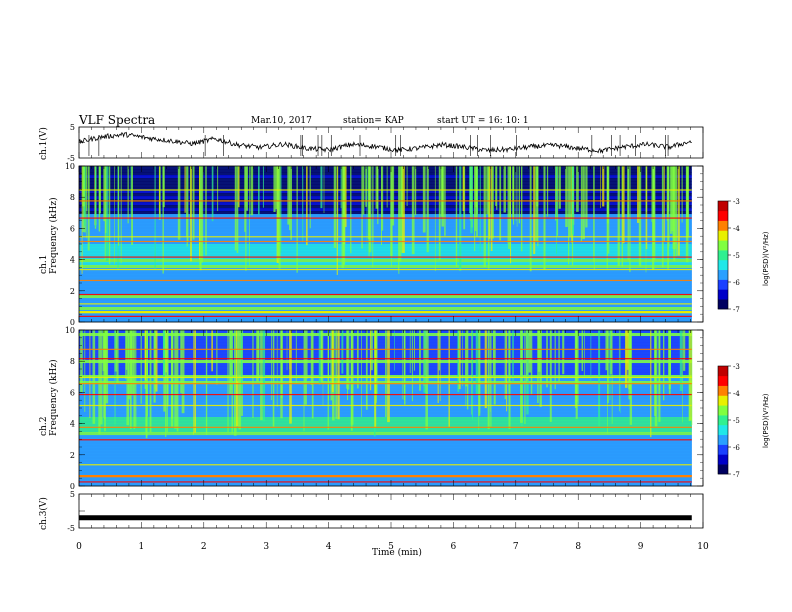 The height and width of the screenshot is (612, 792). Describe the element at coordinates (70, 330) in the screenshot. I see `frequency-tick-label: 10` at that location.